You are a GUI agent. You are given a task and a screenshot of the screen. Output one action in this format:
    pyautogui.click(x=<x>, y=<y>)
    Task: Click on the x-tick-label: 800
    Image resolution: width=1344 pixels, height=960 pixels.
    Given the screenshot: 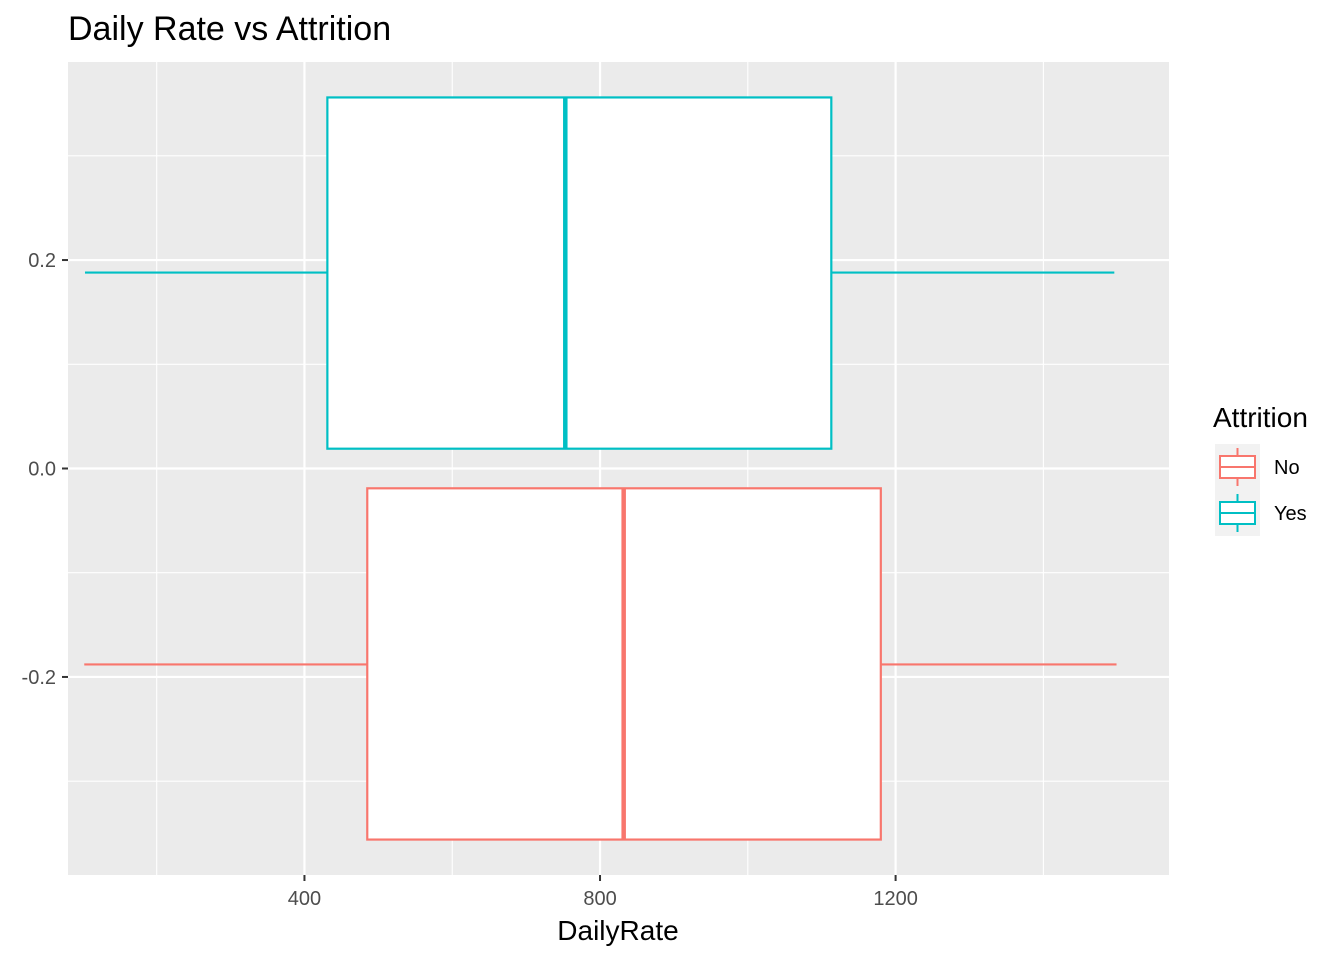 What is the action you would take?
    pyautogui.click(x=599, y=899)
    